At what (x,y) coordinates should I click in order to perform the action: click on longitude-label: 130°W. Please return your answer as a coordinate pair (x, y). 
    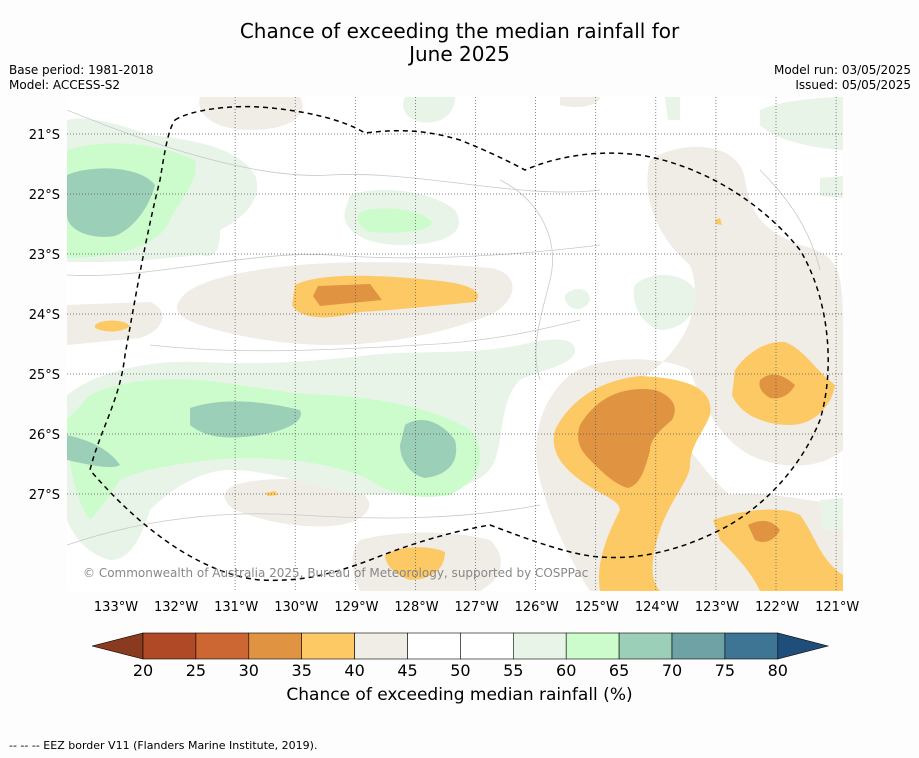
    Looking at the image, I should click on (296, 607).